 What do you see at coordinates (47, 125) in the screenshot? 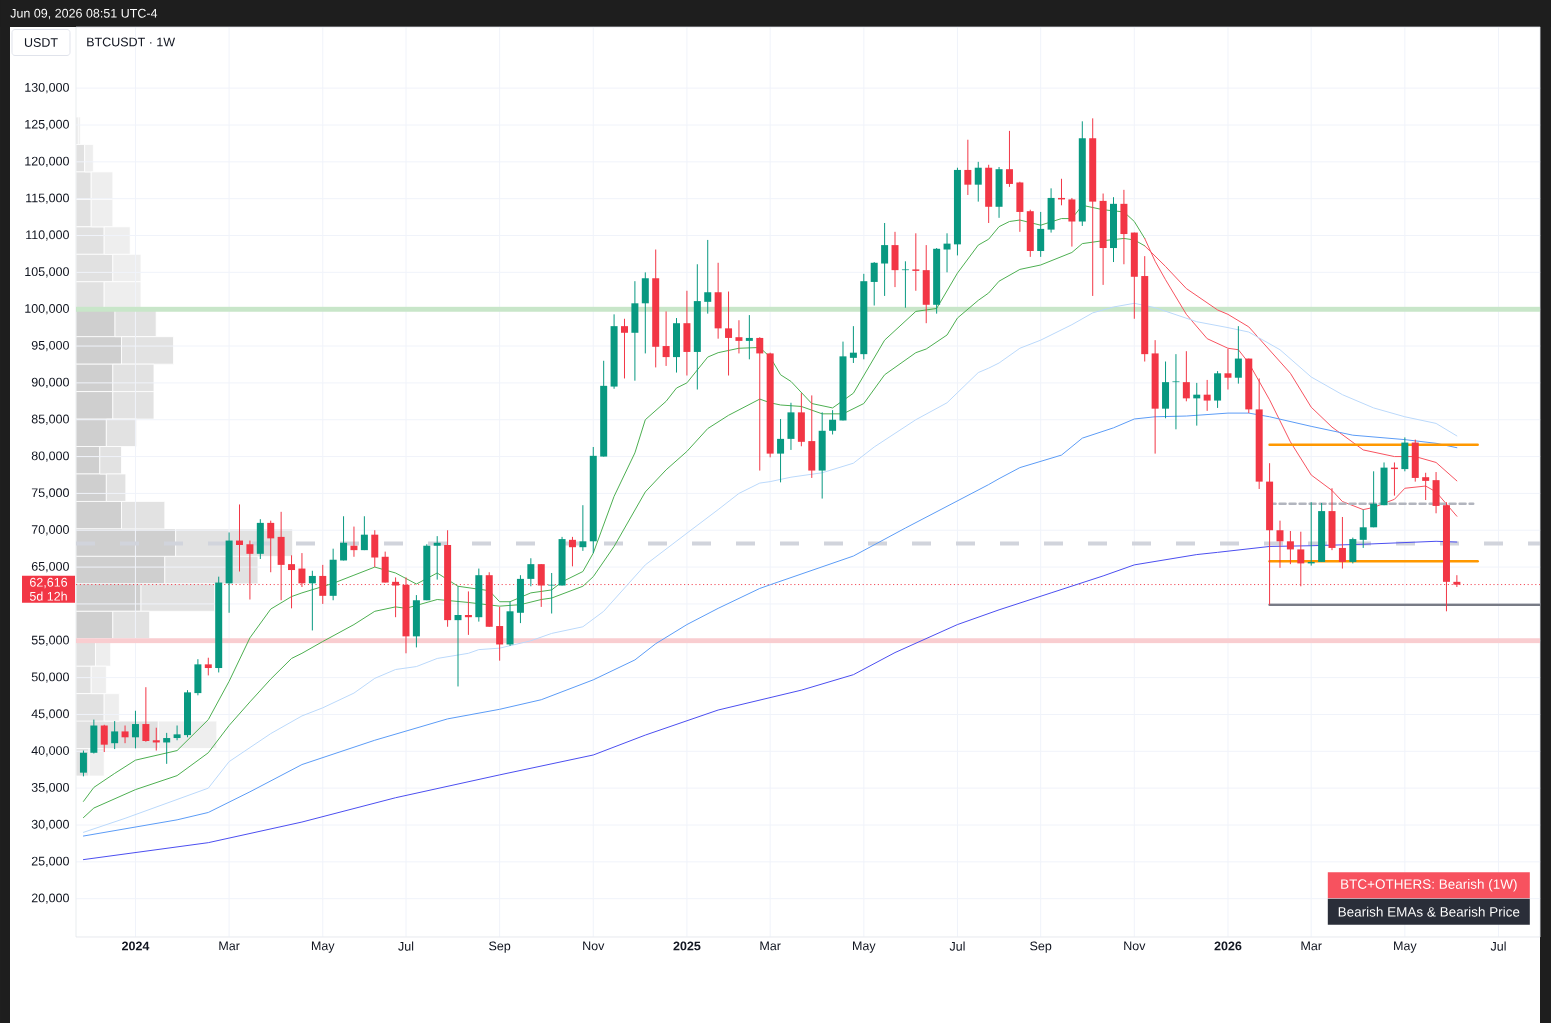
I see `y-tick-label: 125,000` at bounding box center [47, 125].